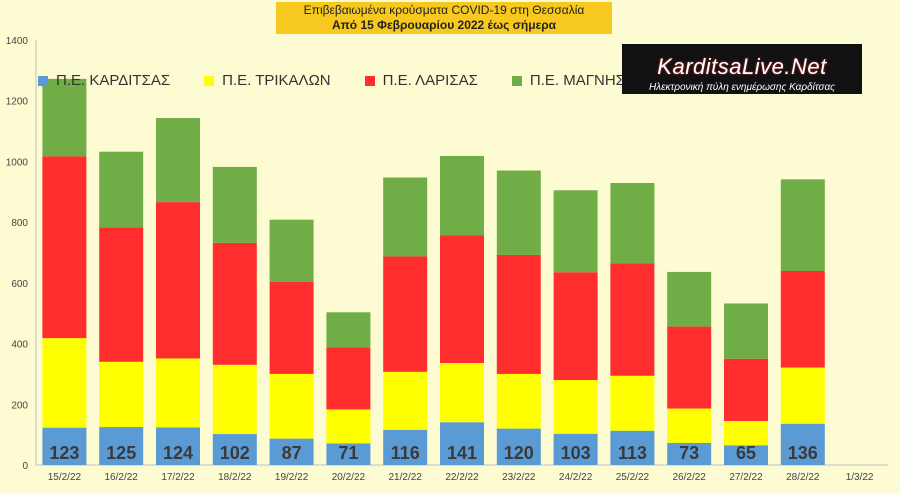 The width and height of the screenshot is (900, 494). Describe the element at coordinates (690, 477) in the screenshot. I see `x-tick-label: 26/2/22` at that location.